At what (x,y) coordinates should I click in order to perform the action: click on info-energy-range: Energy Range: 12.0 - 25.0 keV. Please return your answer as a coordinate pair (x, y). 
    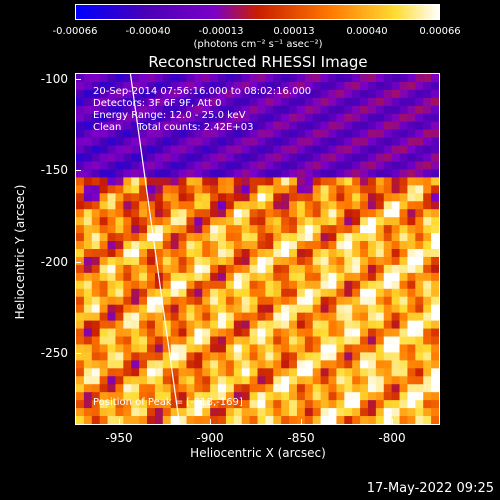
    Looking at the image, I should click on (169, 115).